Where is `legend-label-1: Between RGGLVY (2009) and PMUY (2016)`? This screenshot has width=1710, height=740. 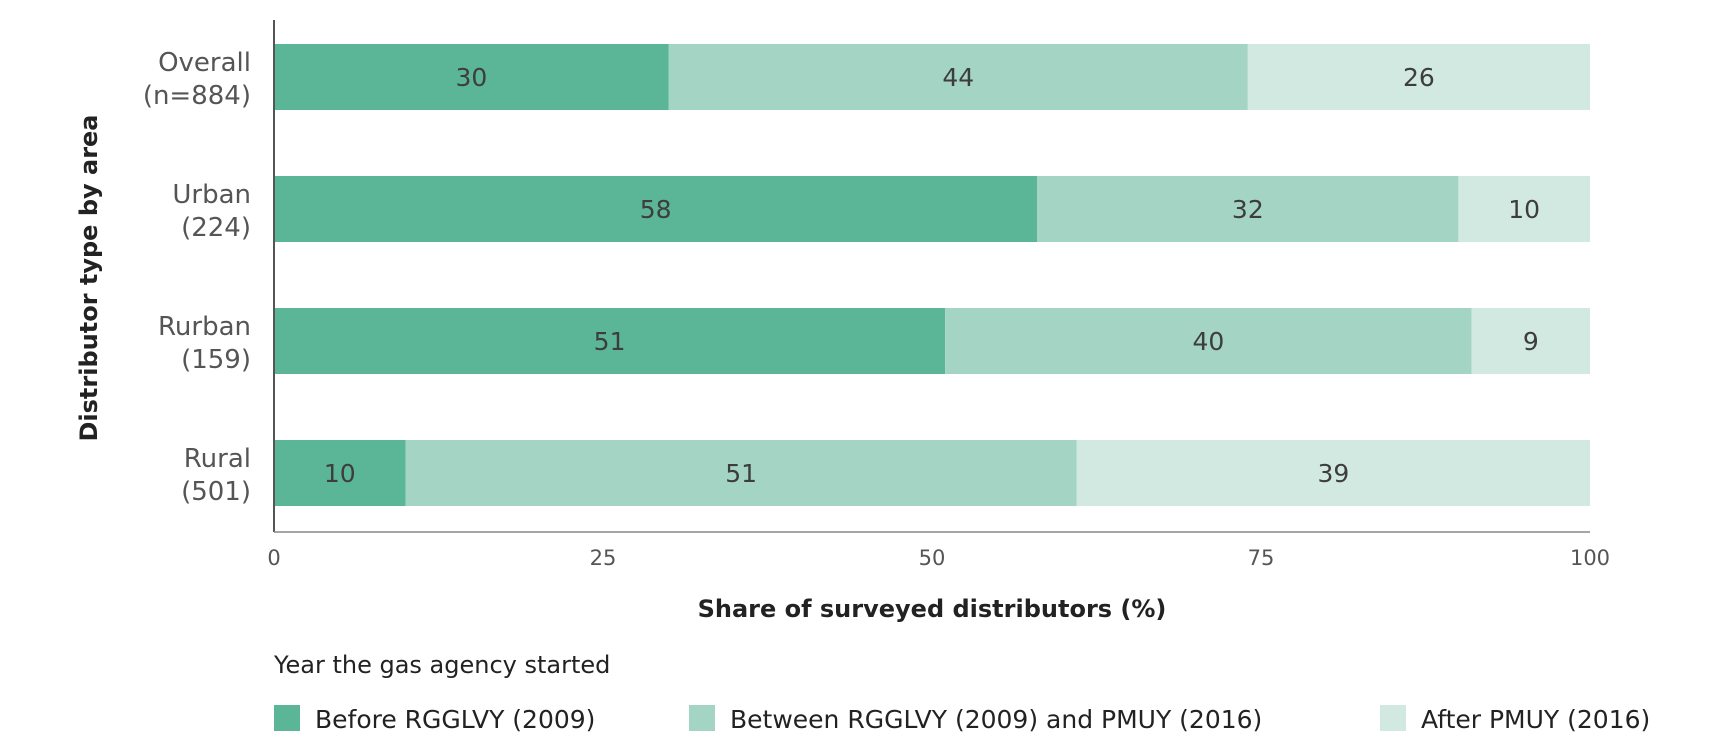
legend-label-1: Between RGGLVY (2009) and PMUY (2016) is located at coordinates (996, 719).